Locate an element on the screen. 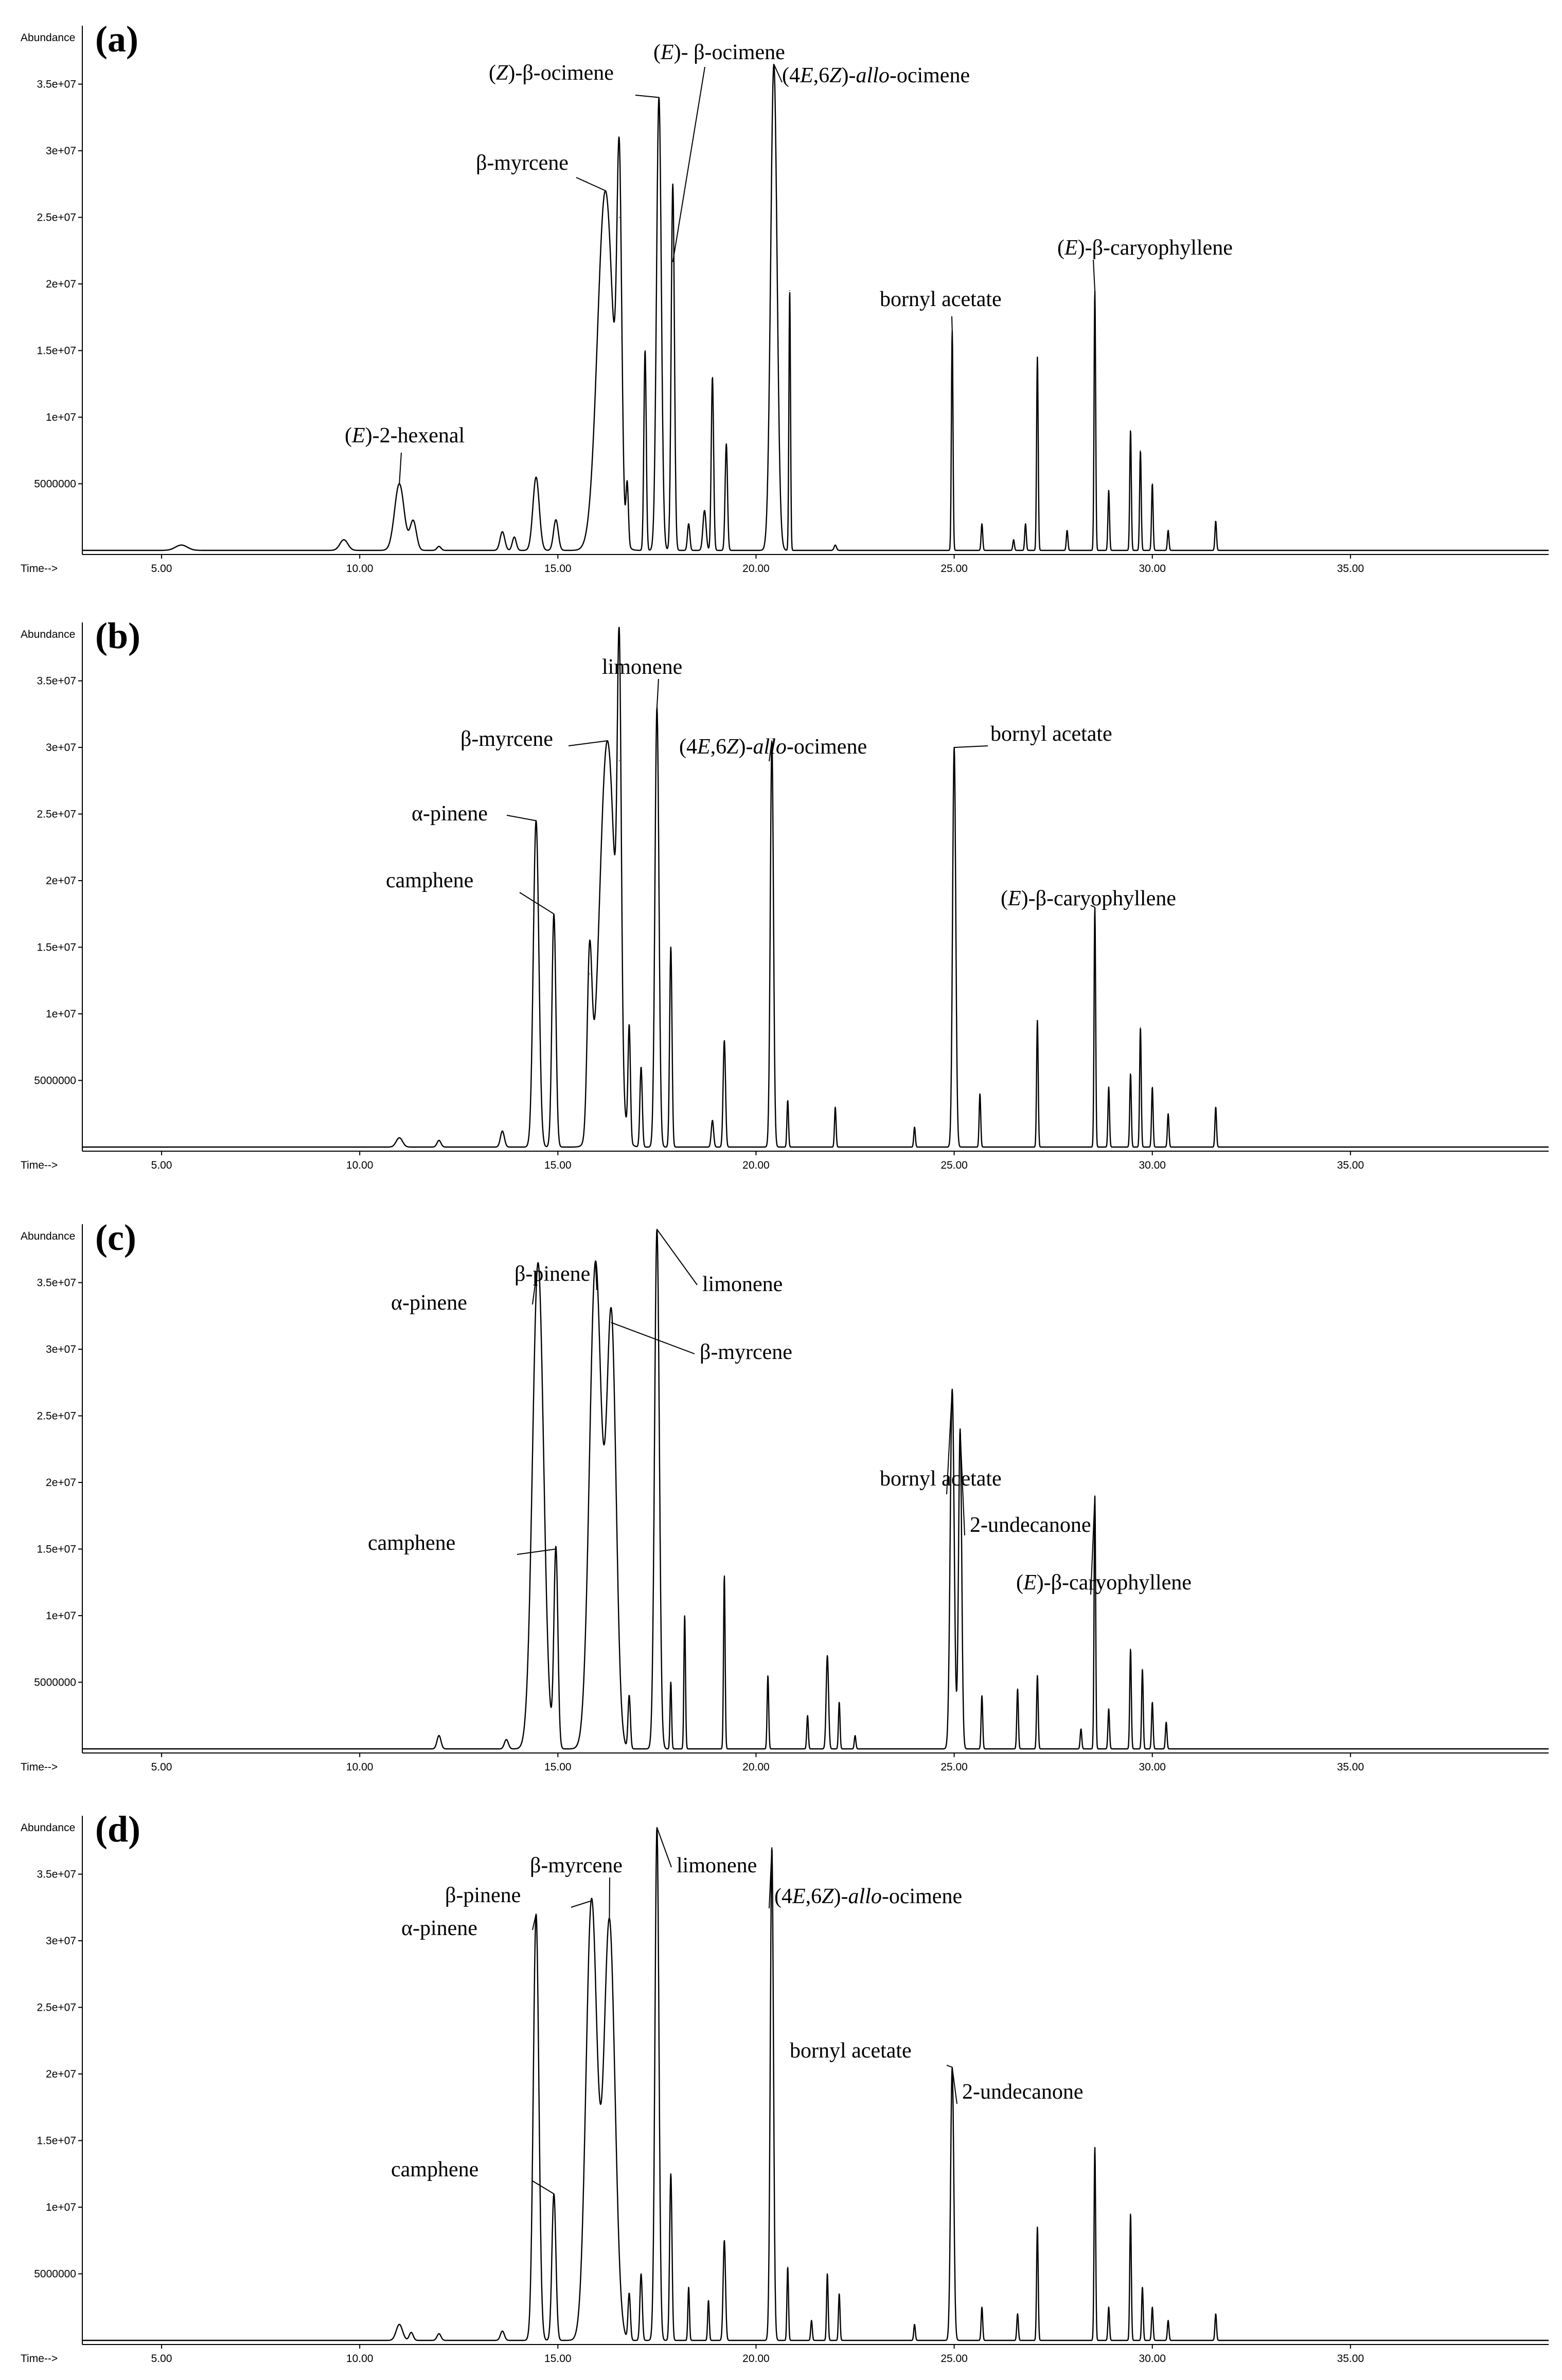  panel-d-x-tick-label: 10.00 is located at coordinates (360, 2359).